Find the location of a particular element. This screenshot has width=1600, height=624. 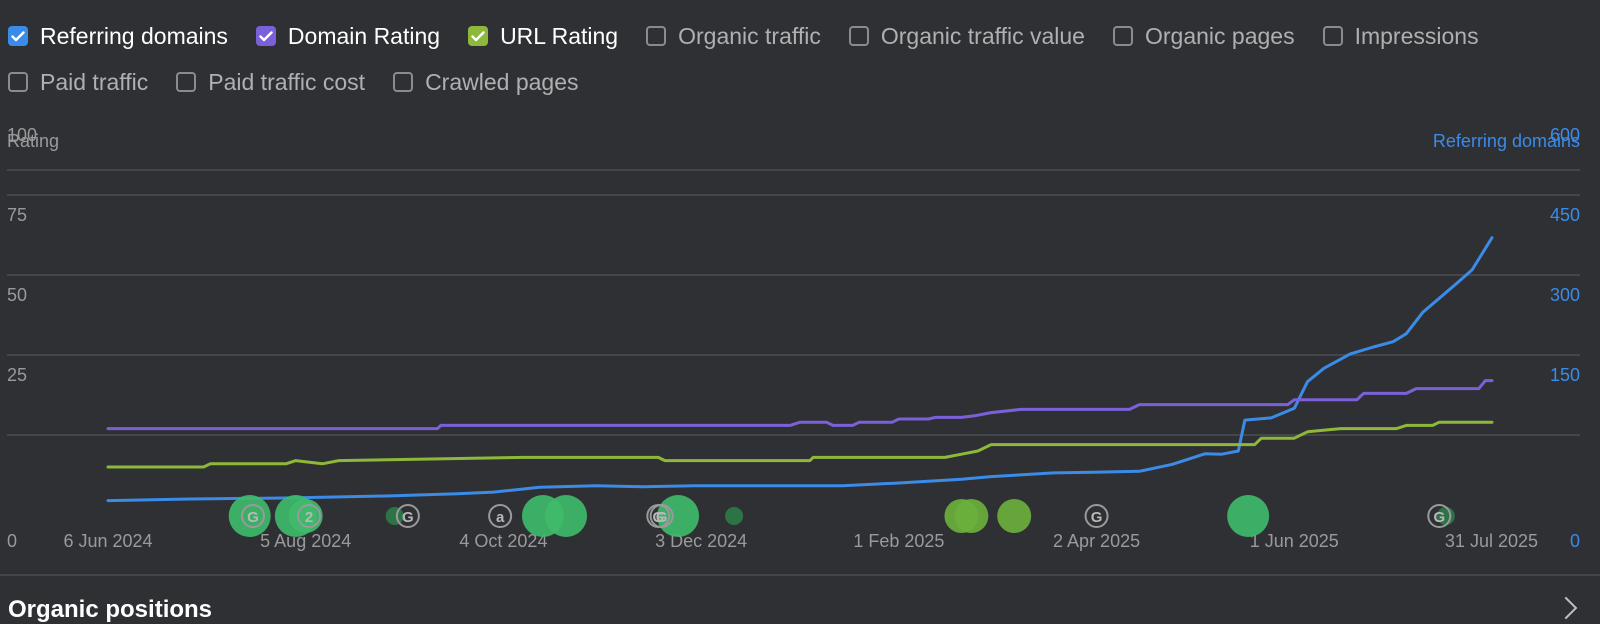

count-annotation-icon: 2 is located at coordinates (309, 516).